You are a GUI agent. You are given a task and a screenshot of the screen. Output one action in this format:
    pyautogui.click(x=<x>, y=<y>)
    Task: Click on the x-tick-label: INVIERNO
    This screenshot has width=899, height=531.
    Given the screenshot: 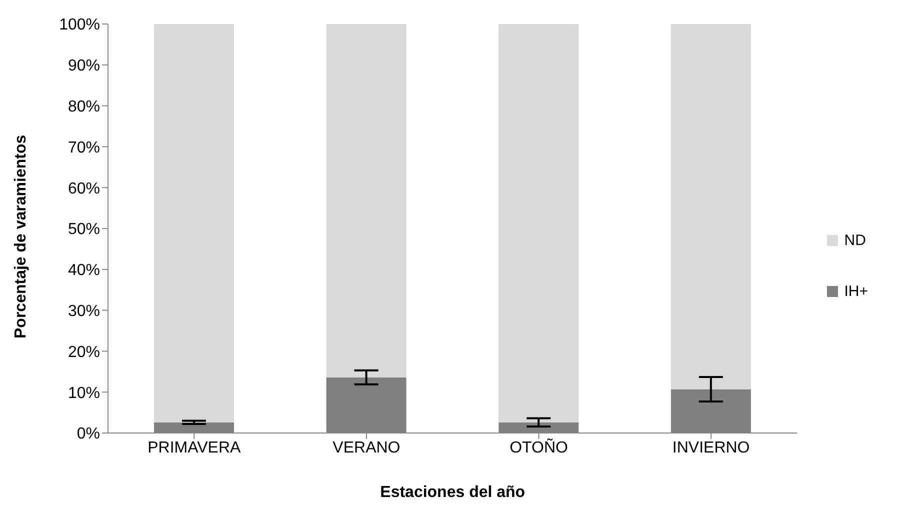 What is the action you would take?
    pyautogui.click(x=711, y=447)
    